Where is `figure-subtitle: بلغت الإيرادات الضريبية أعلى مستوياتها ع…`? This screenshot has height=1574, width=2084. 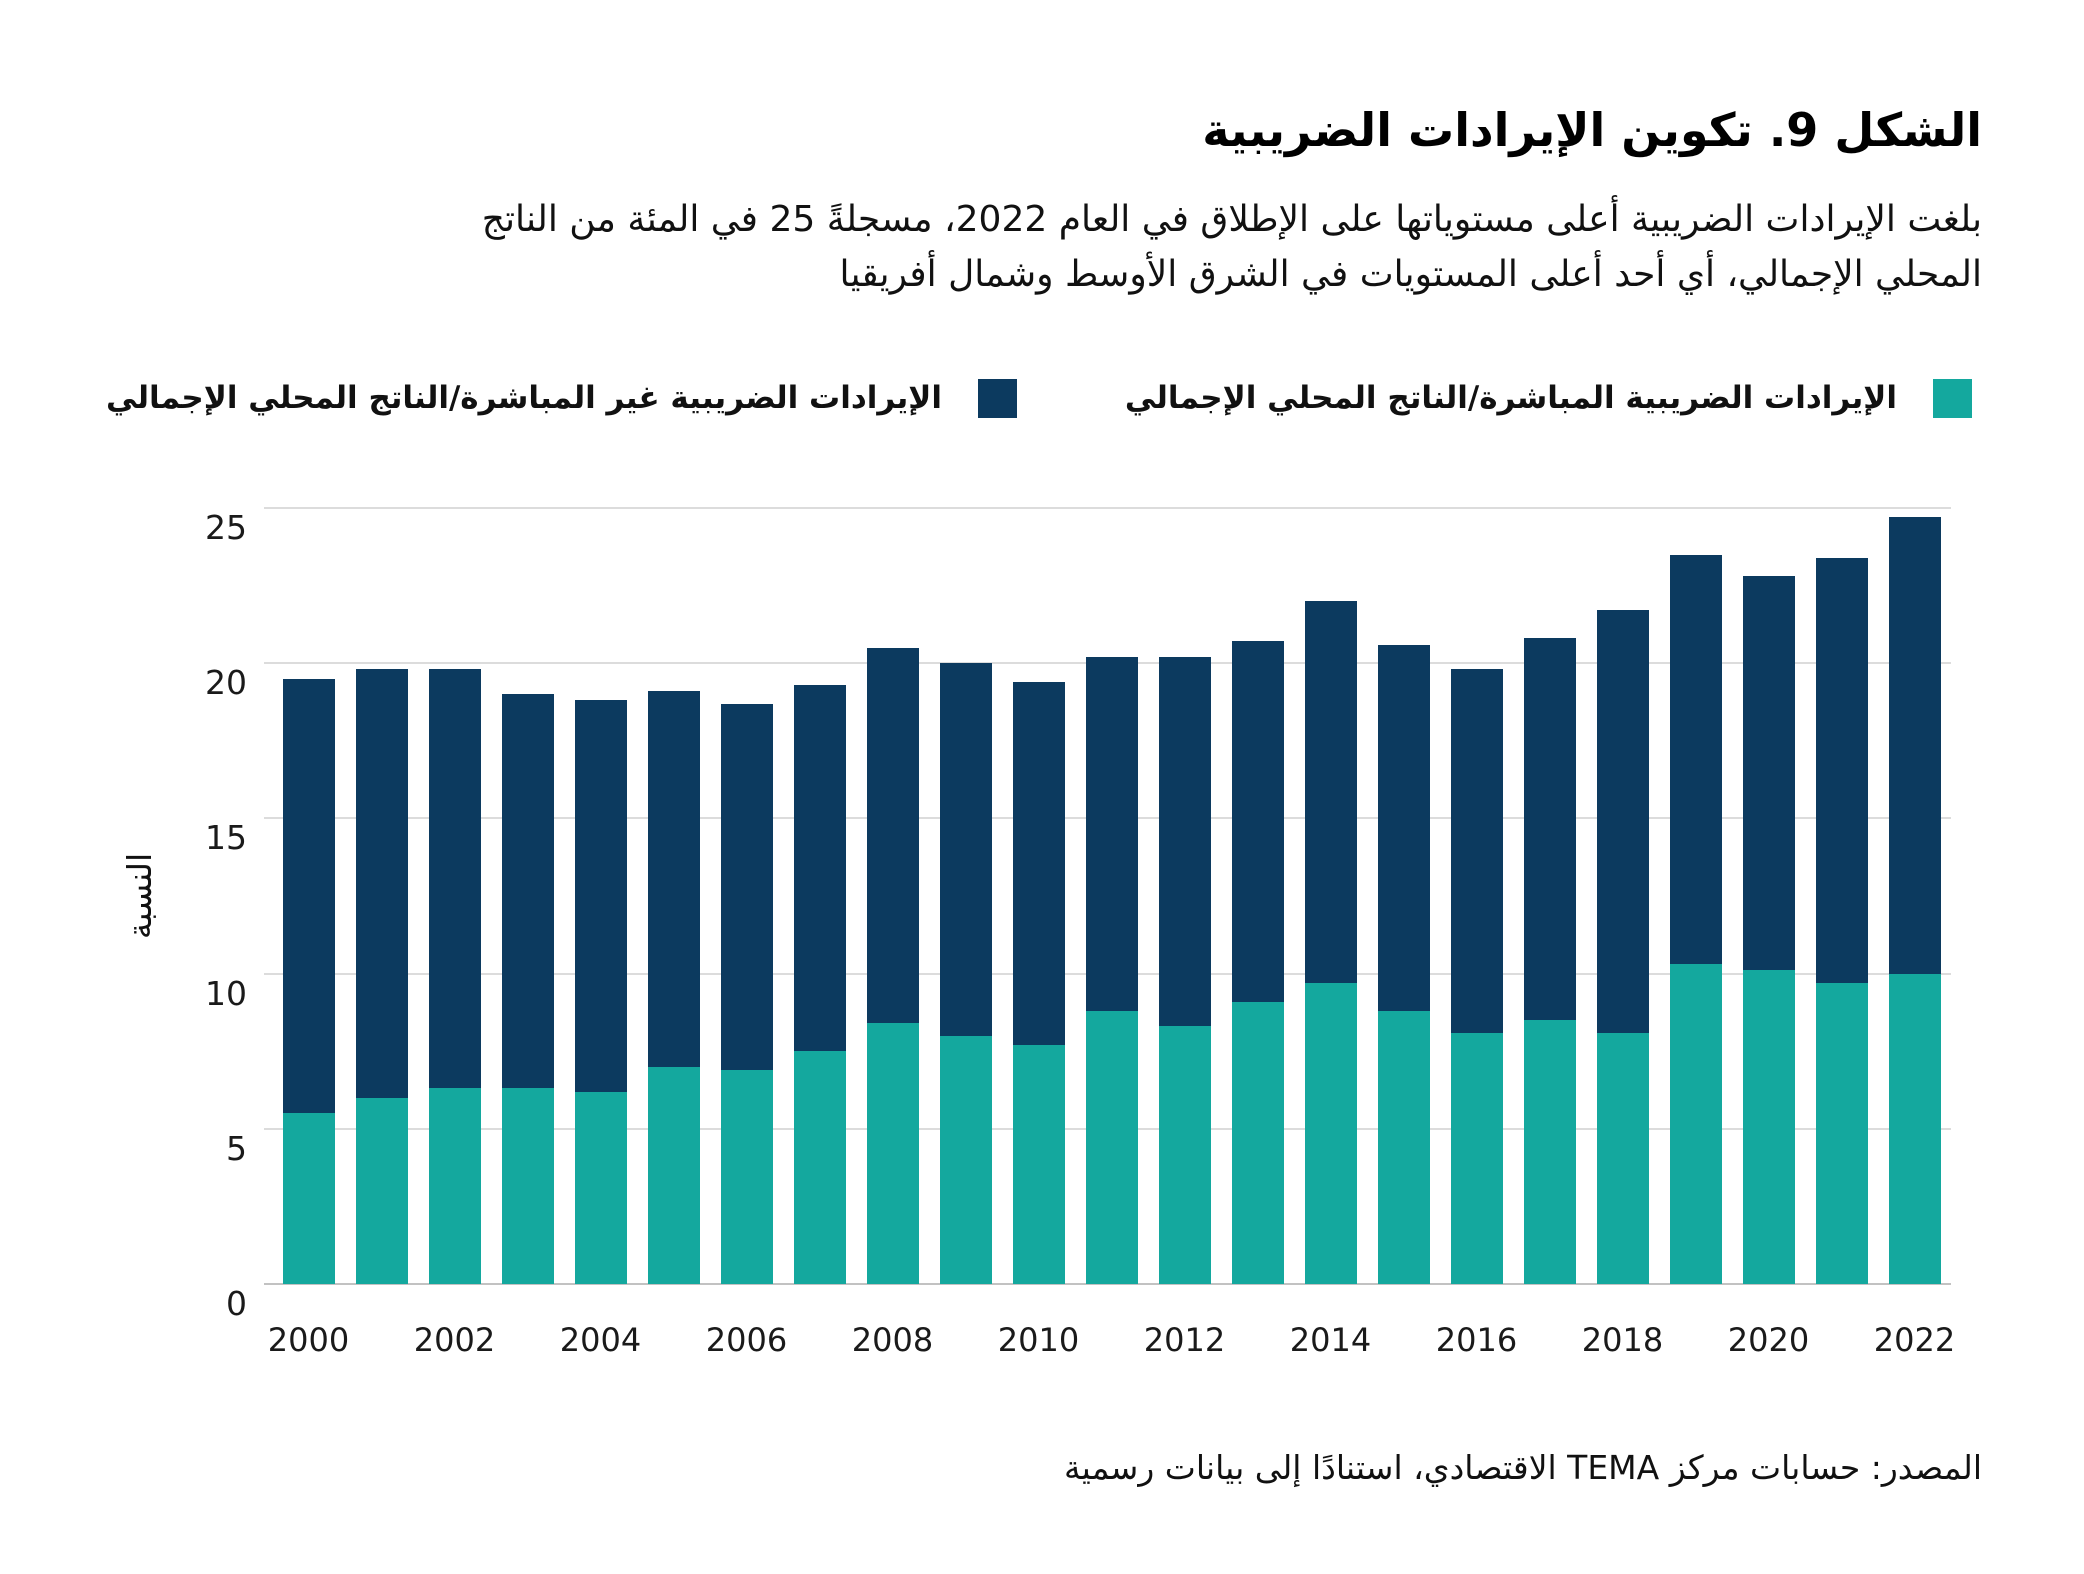
figure-subtitle: بلغت الإيرادات الضريبية أعلى مستوياتها ع… is located at coordinates (1042, 247).